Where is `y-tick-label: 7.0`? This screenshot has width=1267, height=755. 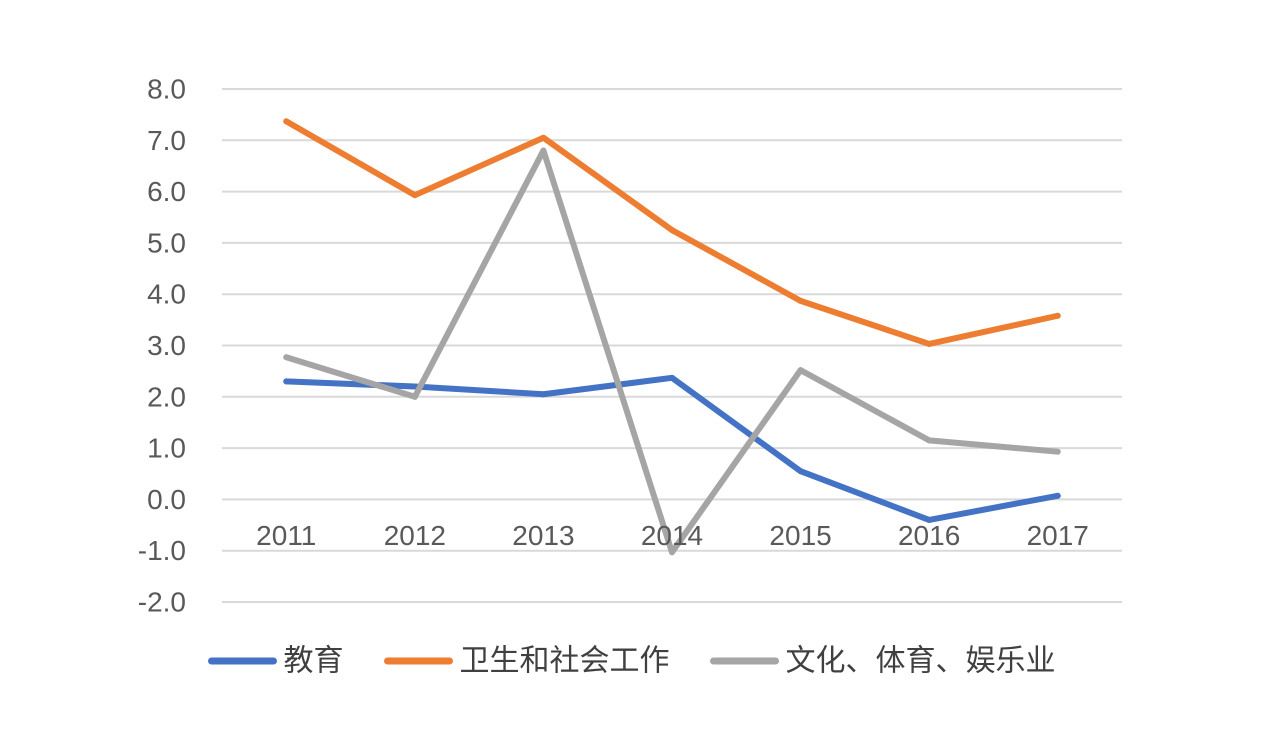
y-tick-label: 7.0 is located at coordinates (166, 140).